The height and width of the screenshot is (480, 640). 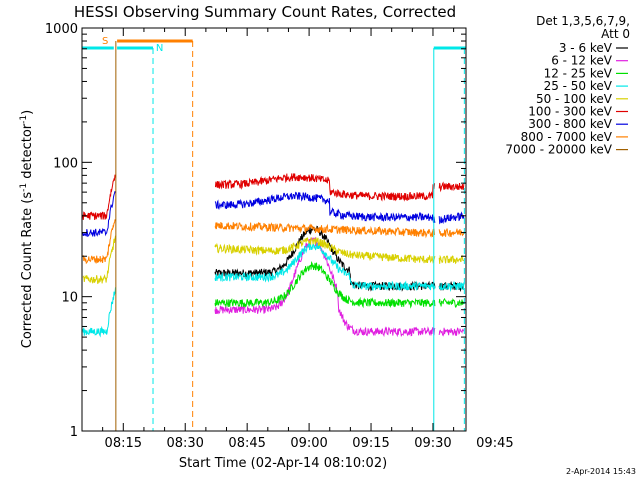 I want to click on legend-label: 300 - 800 keV, so click(x=570, y=124).